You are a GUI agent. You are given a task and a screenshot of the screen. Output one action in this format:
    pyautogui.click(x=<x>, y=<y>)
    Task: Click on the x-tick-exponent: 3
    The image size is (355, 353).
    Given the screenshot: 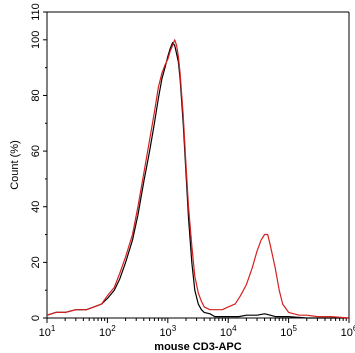 What is the action you would take?
    pyautogui.click(x=174, y=328)
    